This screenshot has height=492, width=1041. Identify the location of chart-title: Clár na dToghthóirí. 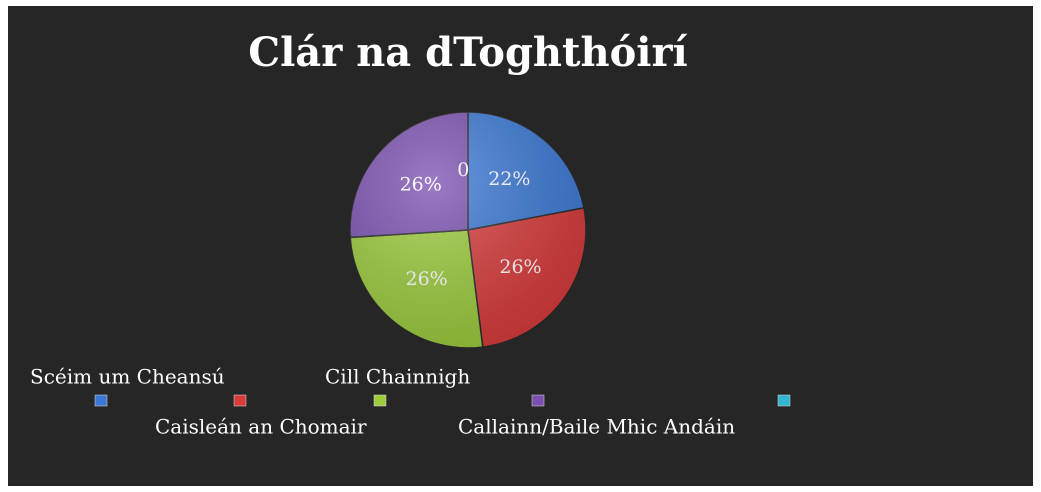
(467, 52).